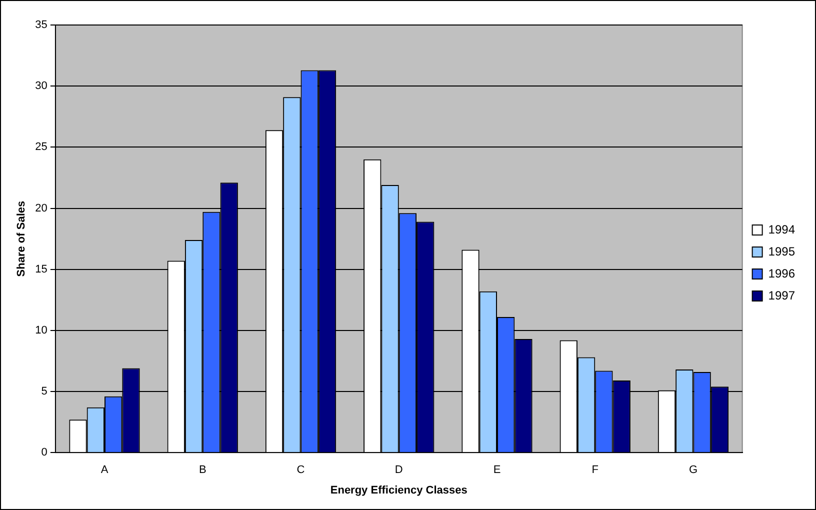 This screenshot has height=510, width=816. Describe the element at coordinates (782, 229) in the screenshot. I see `legend-label: 1994` at that location.